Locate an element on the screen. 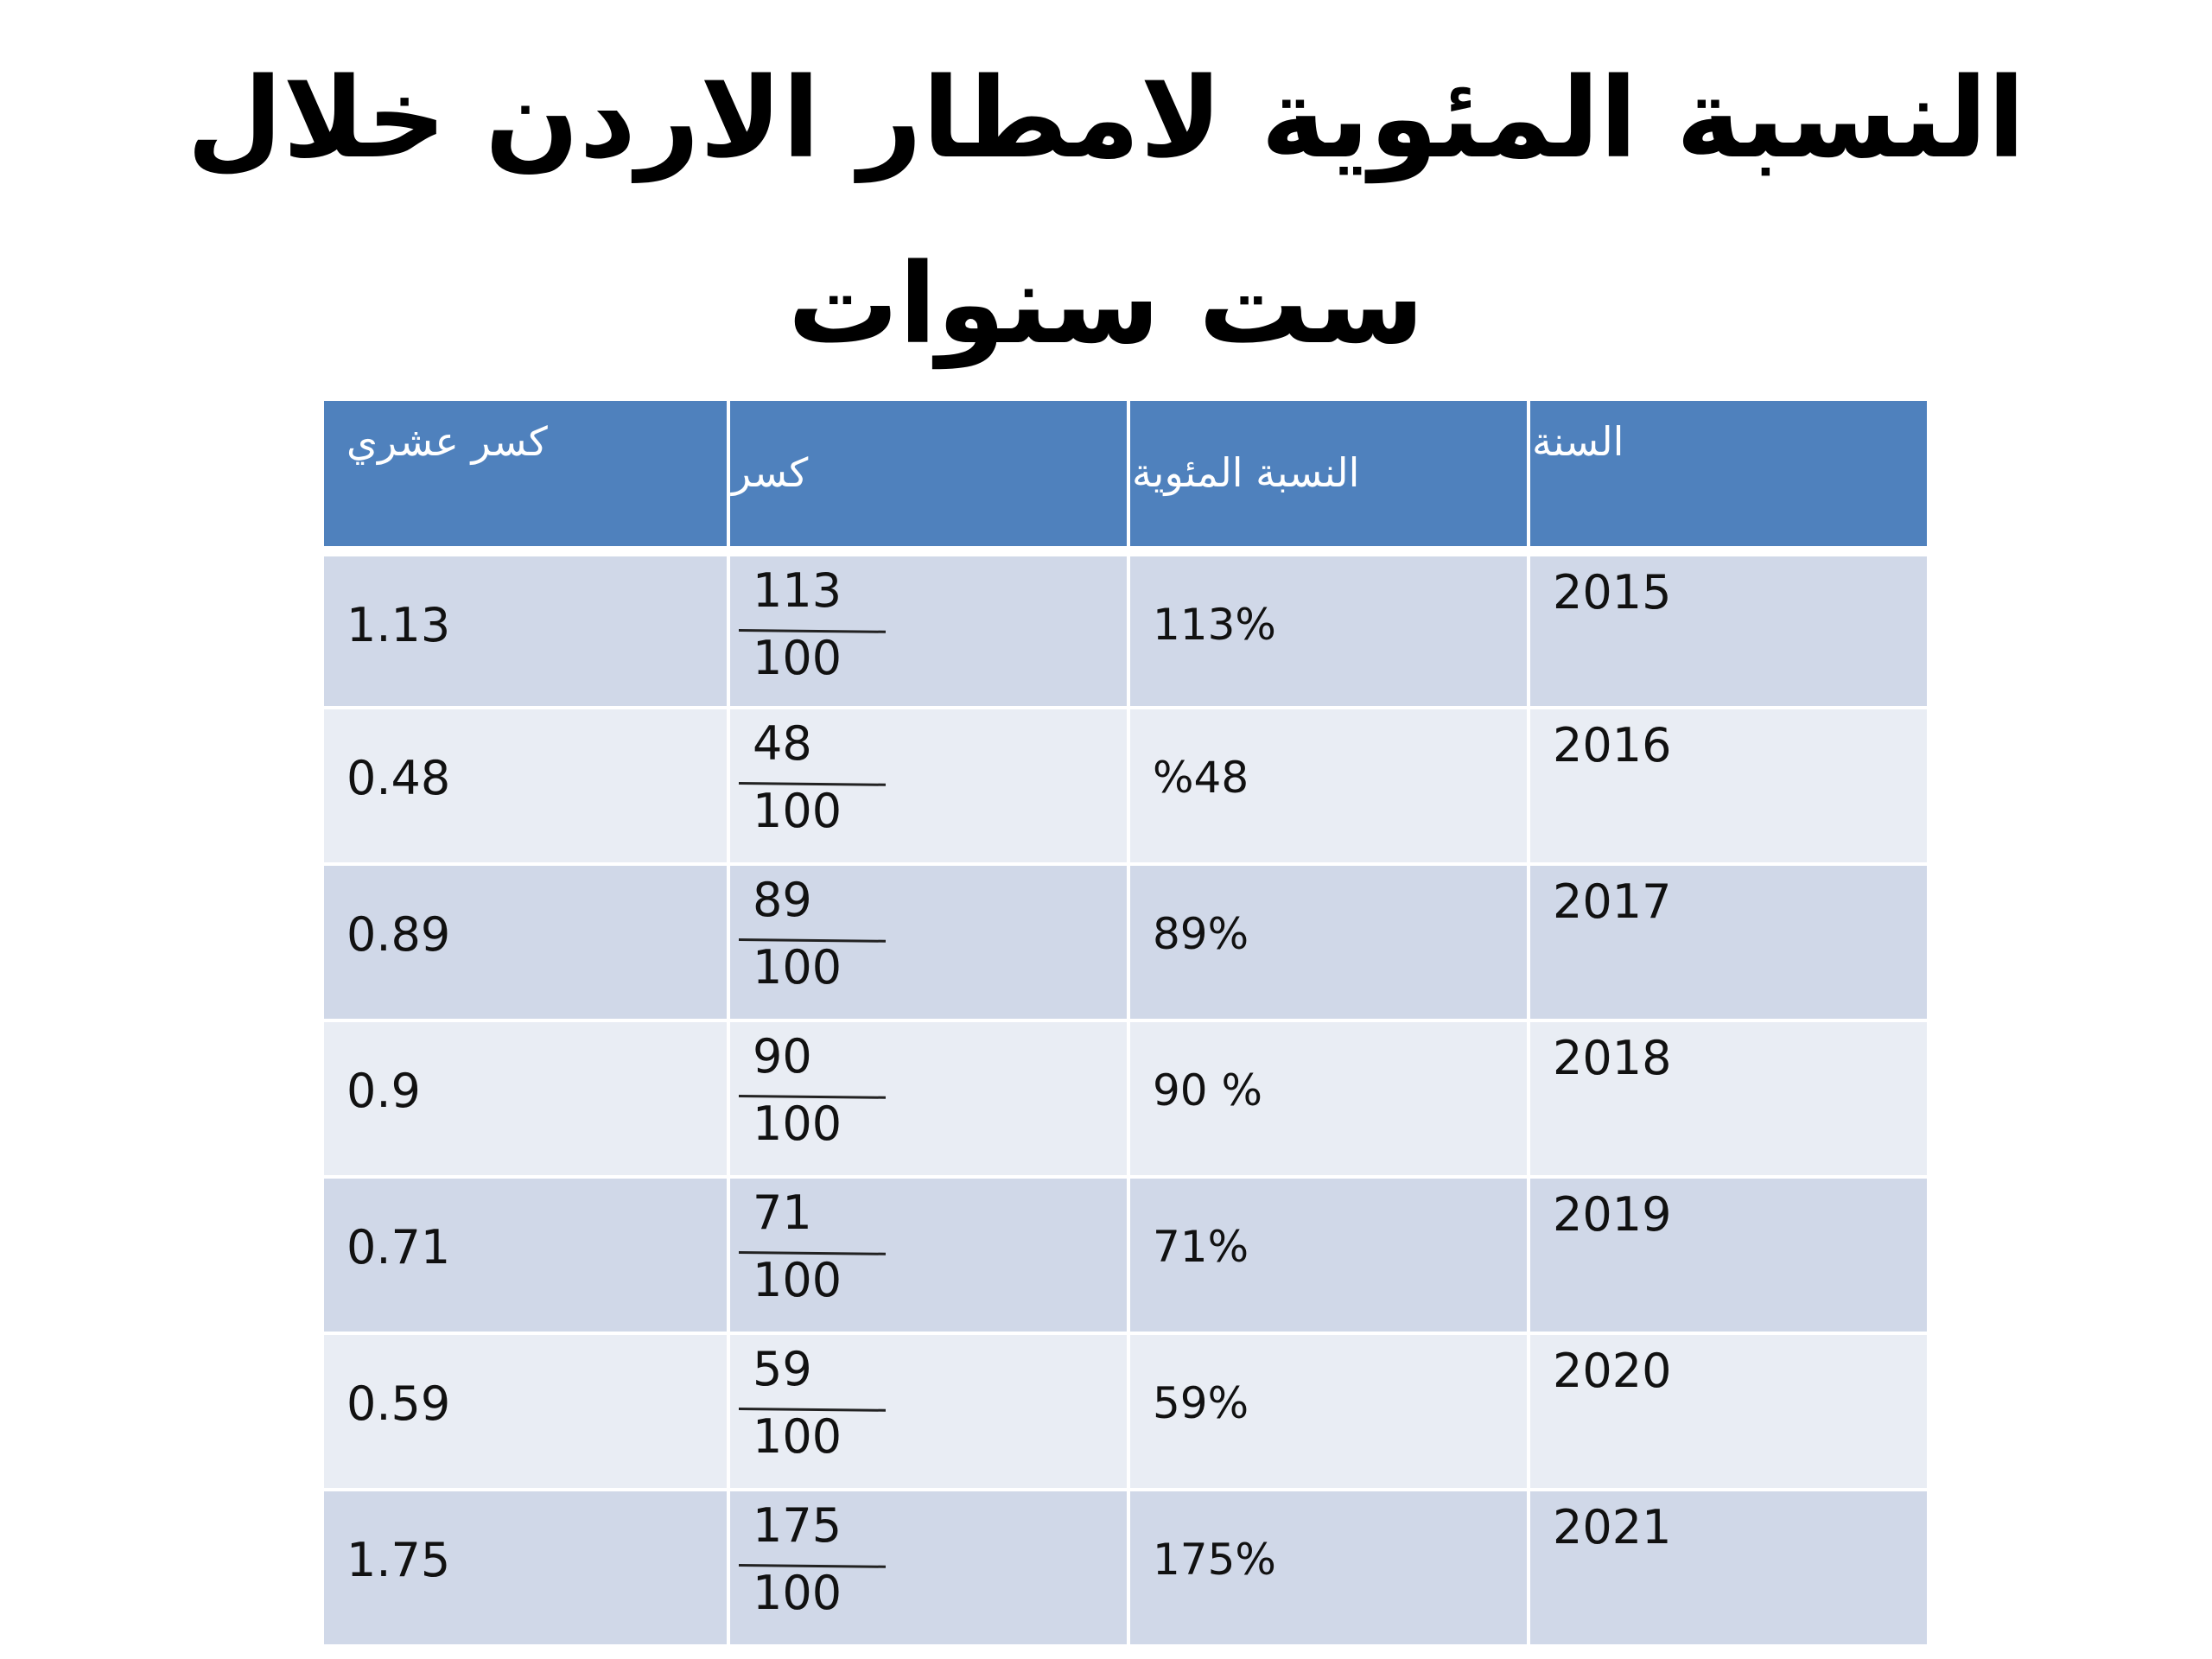  decimal-cell: 0.59 is located at coordinates (525, 1411).